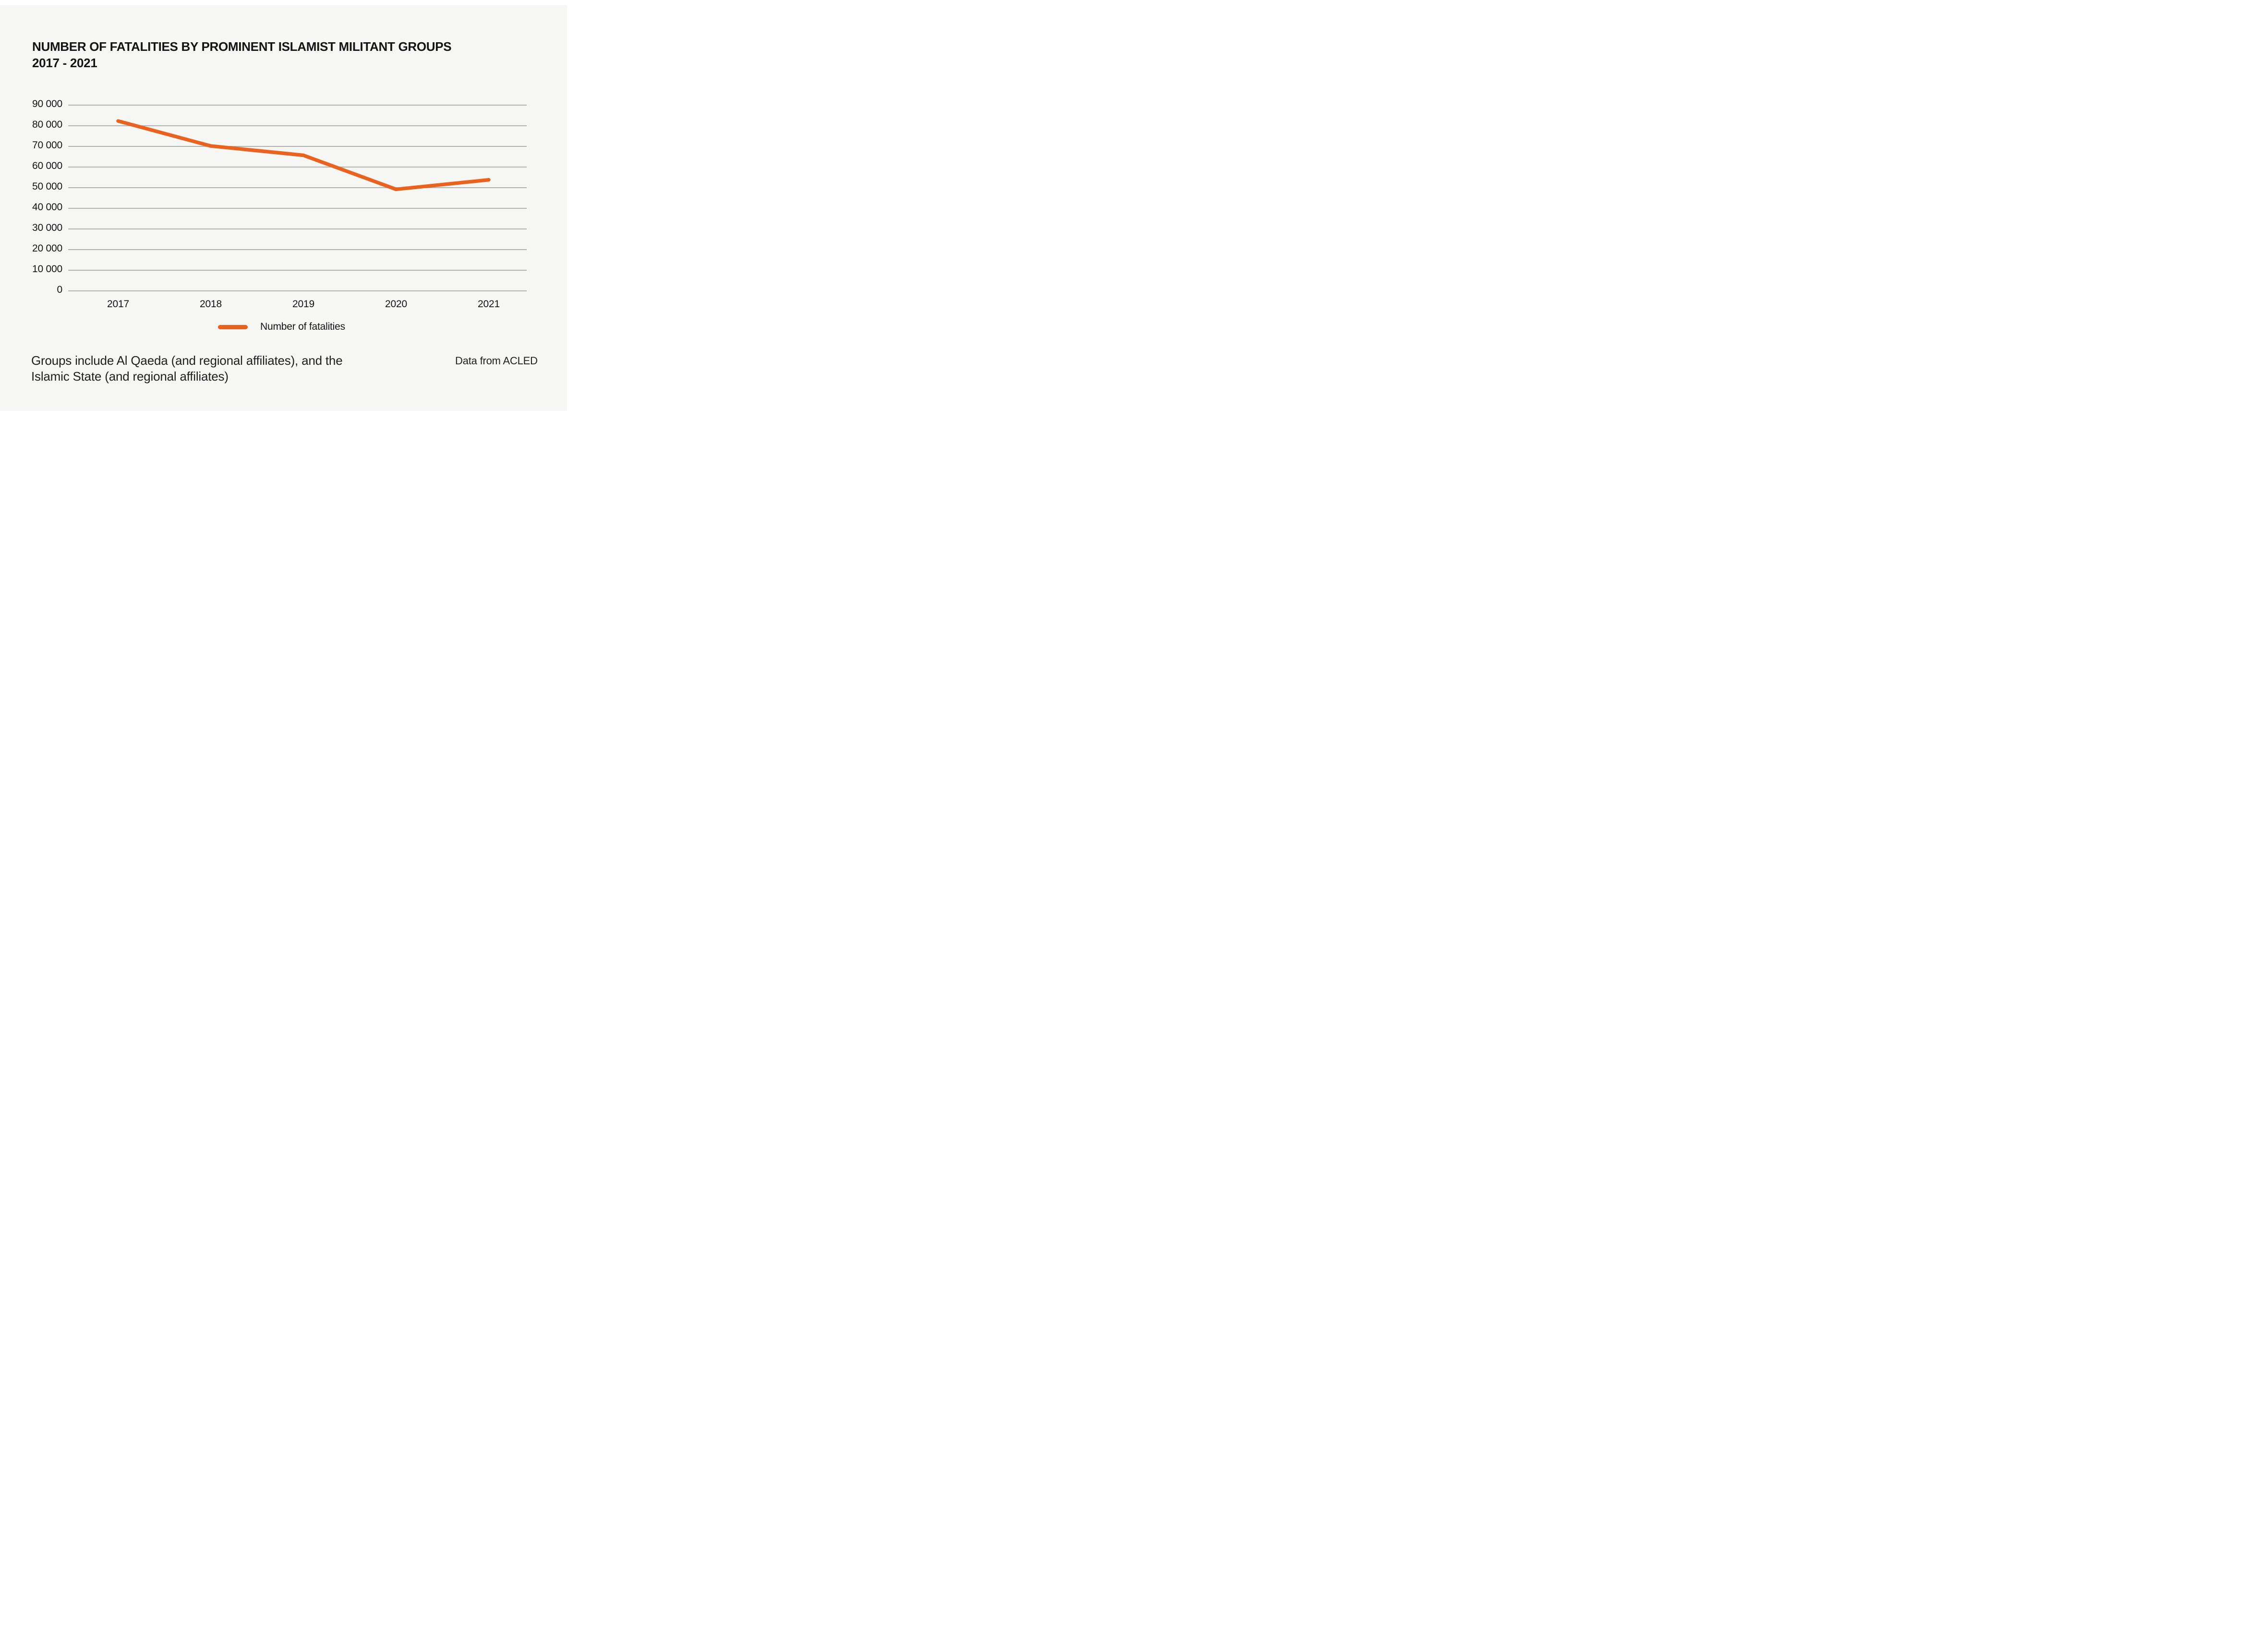 This screenshot has height=1644, width=2268. What do you see at coordinates (60, 289) in the screenshot?
I see `y-axis-tick-label: 0` at bounding box center [60, 289].